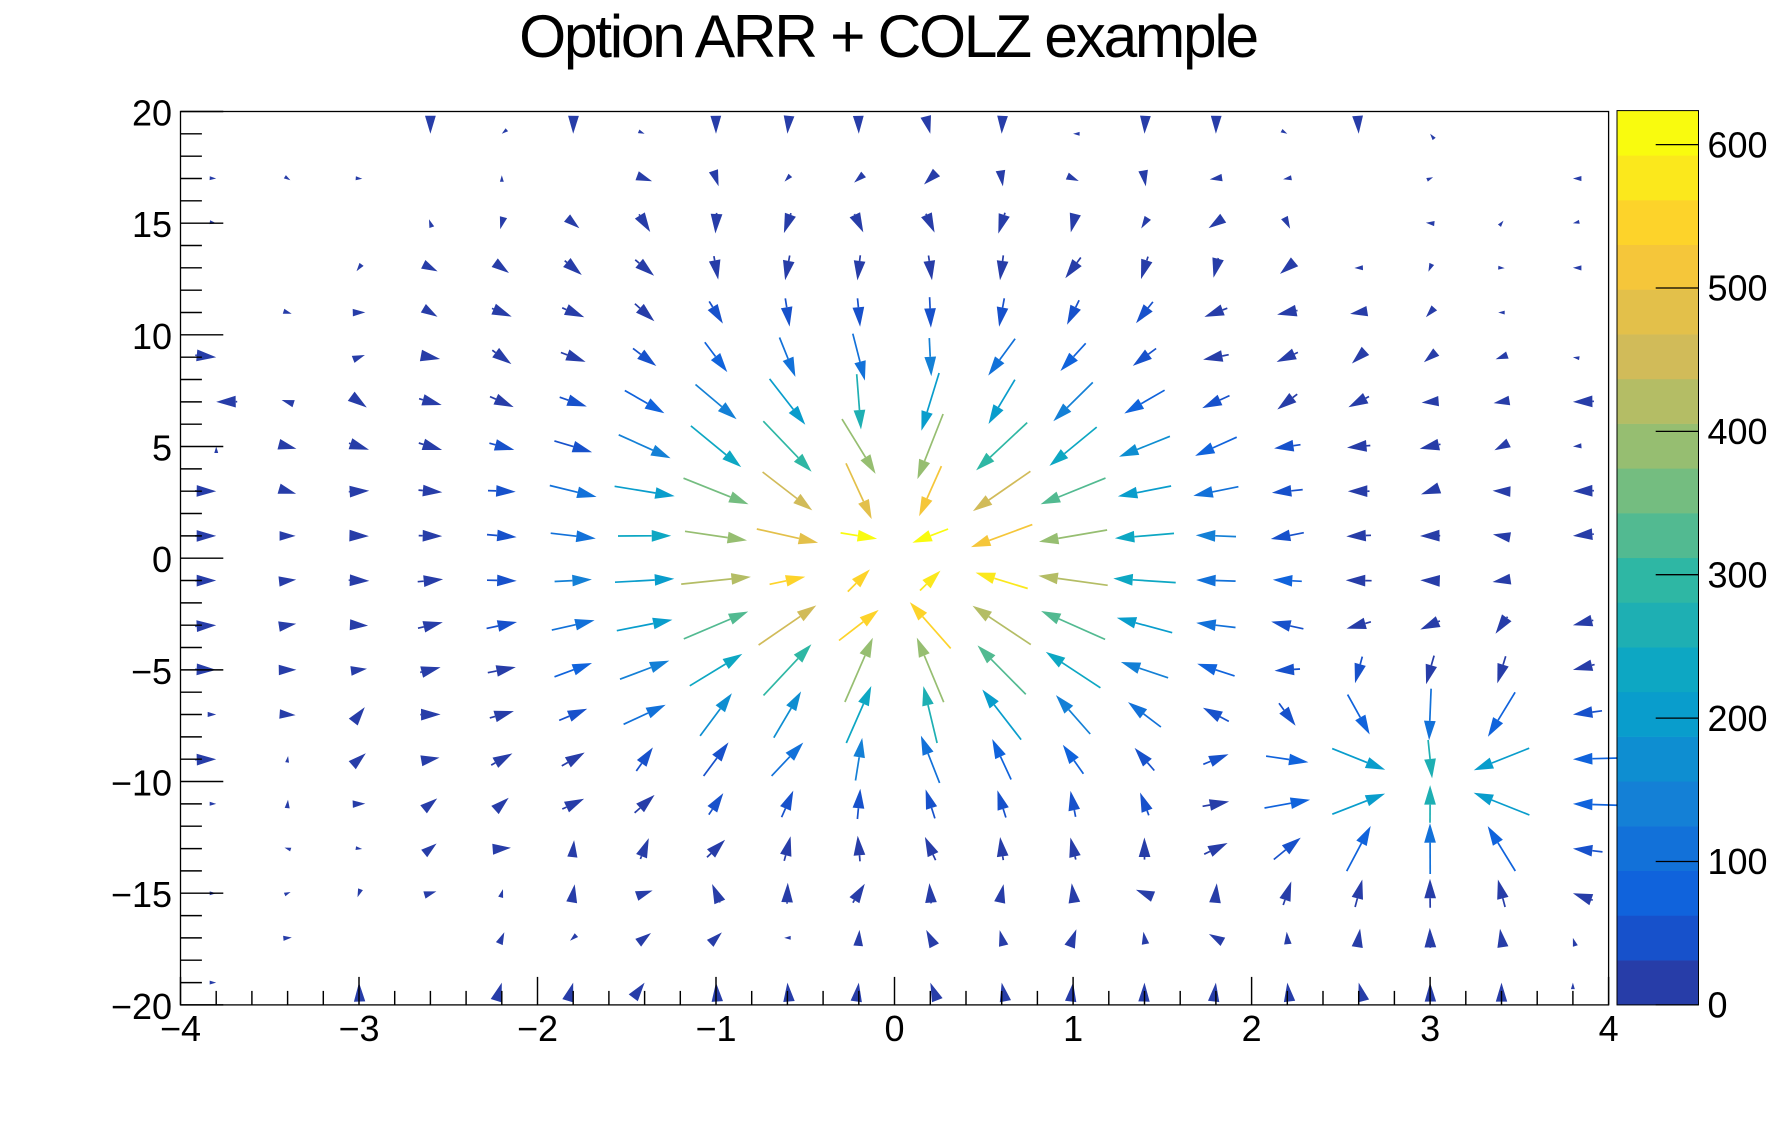  What do you see at coordinates (152, 336) in the screenshot?
I see `svg-text: 10` at bounding box center [152, 336].